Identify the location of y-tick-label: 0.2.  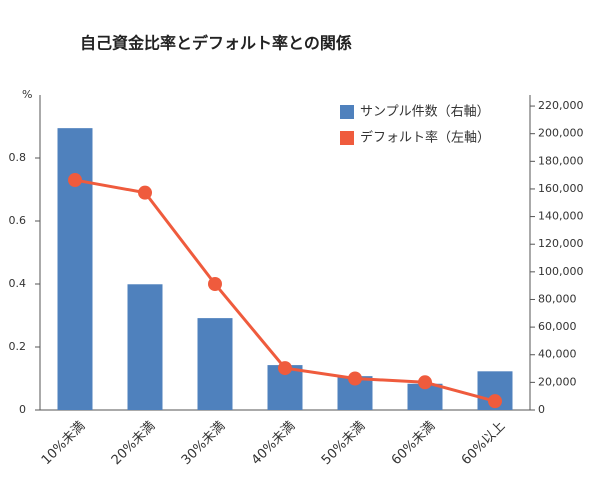
(18, 346).